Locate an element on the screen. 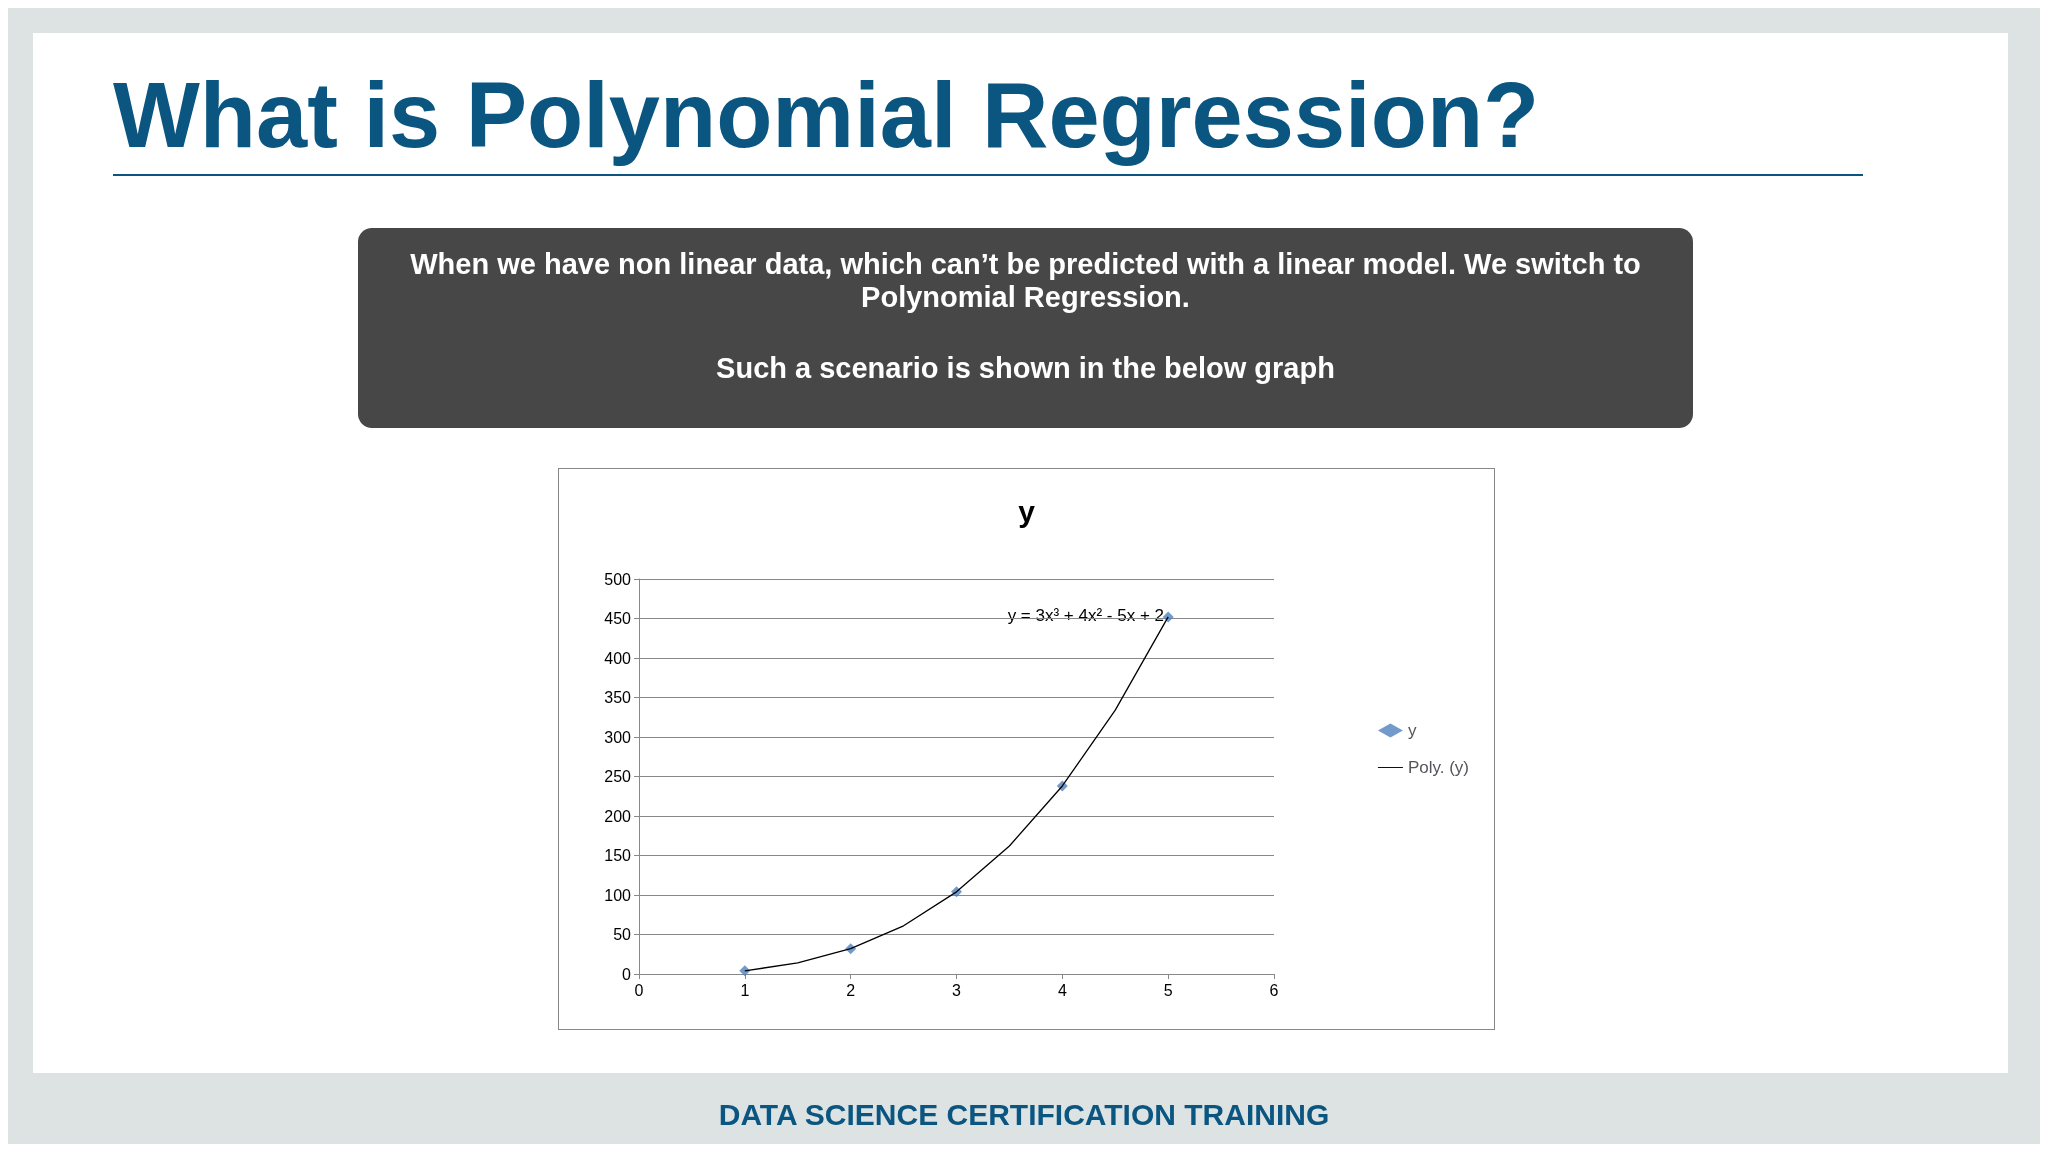 Image resolution: width=2048 pixels, height=1152 pixels. text: DATA SCIENCE CERTIFICATION TRAINING is located at coordinates (1024, 1115).